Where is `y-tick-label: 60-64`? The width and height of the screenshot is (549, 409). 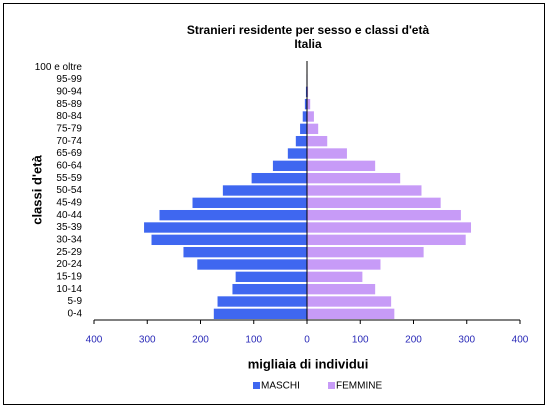 y-tick-label: 60-64 is located at coordinates (69, 165).